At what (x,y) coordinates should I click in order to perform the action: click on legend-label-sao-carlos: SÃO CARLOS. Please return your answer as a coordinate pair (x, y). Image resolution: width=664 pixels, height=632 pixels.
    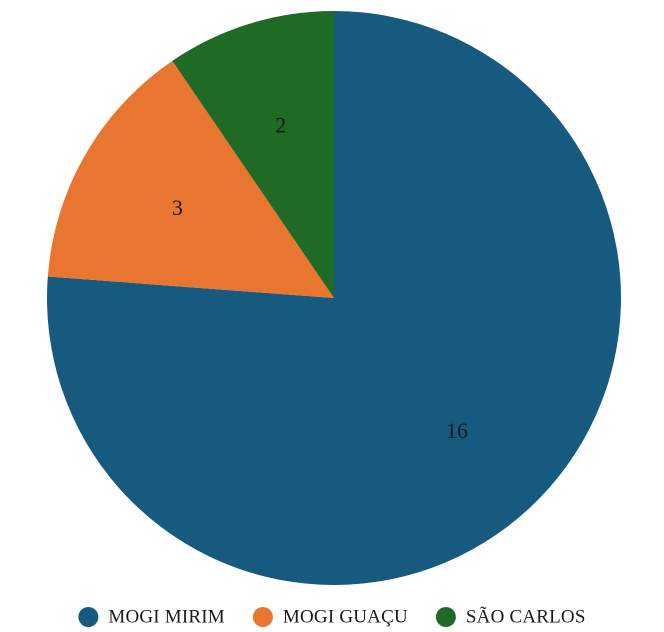
    Looking at the image, I should click on (526, 617).